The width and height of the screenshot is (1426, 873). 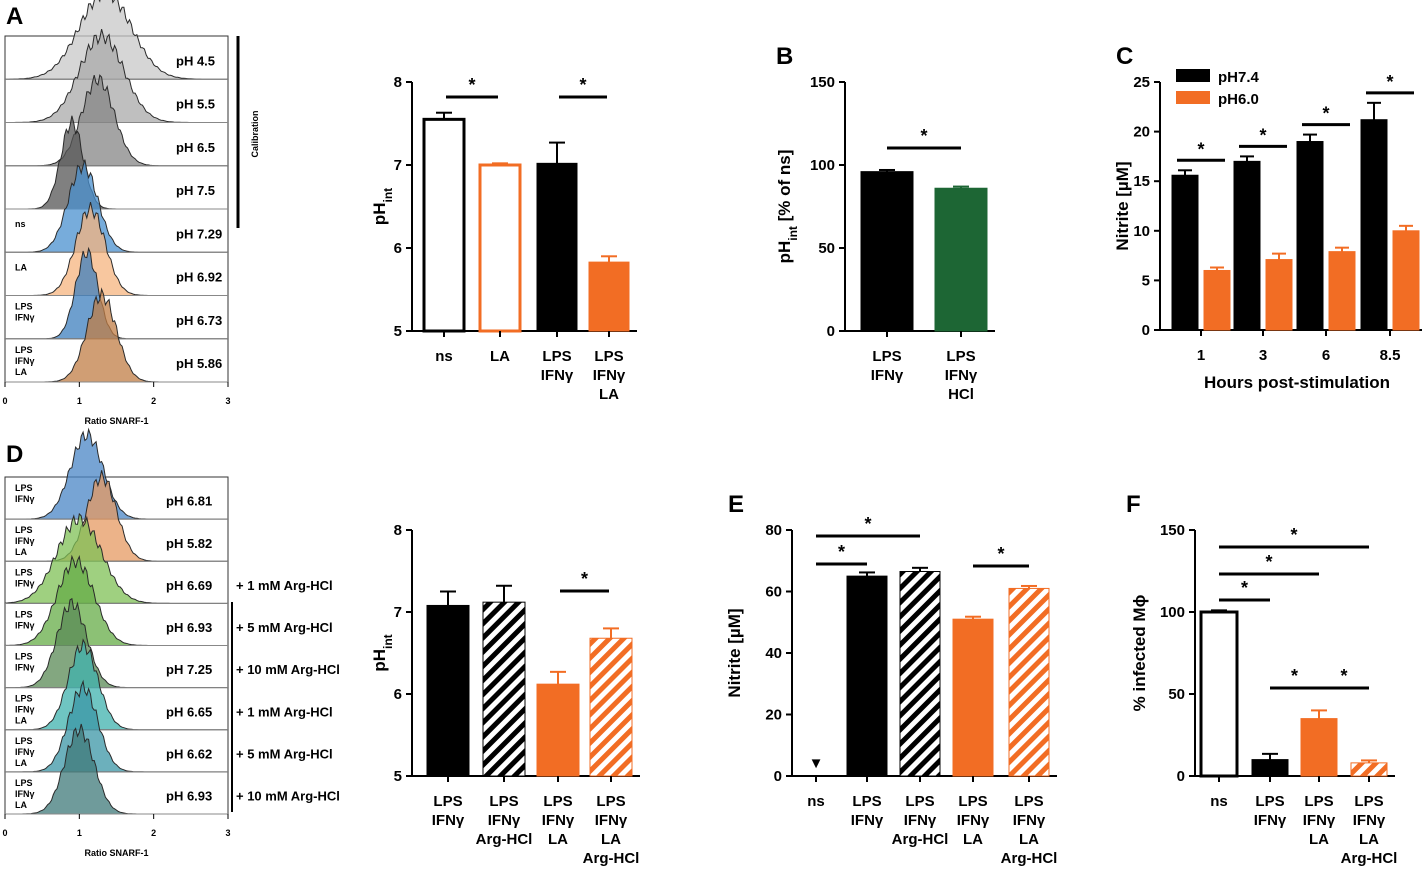 What do you see at coordinates (1146, 330) in the screenshot?
I see `y-tick-label: 0` at bounding box center [1146, 330].